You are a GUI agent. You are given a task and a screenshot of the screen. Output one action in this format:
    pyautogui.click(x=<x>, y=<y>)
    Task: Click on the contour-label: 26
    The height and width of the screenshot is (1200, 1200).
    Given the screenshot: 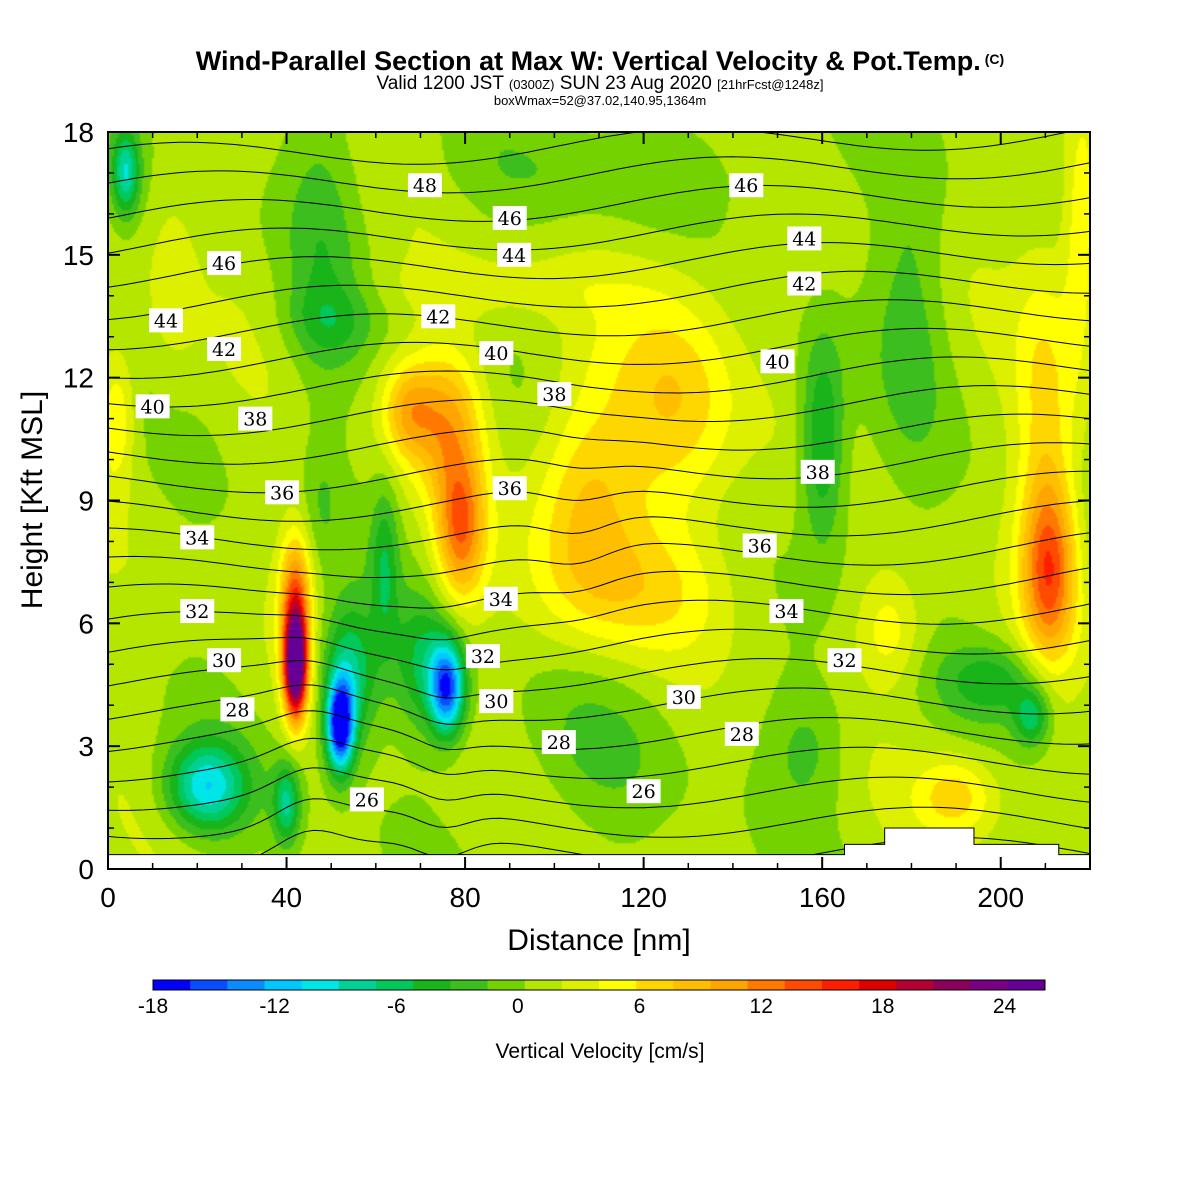 What is the action you would take?
    pyautogui.click(x=643, y=791)
    